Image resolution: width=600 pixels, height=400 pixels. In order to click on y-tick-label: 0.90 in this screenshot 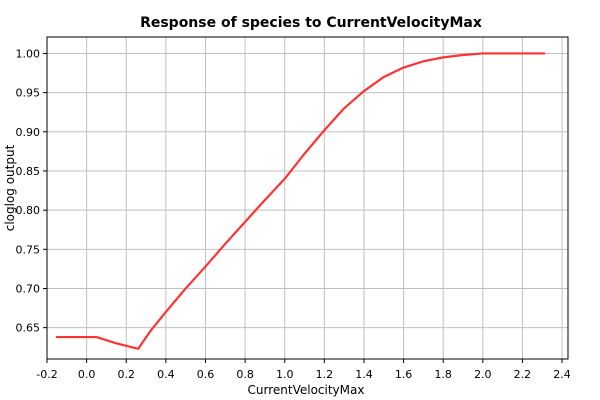, I will do `click(28, 132)`.